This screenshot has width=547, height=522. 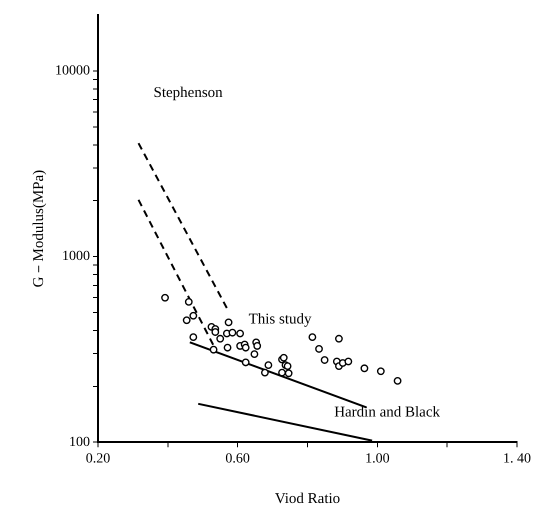 What do you see at coordinates (79, 442) in the screenshot?
I see `y-tick-label: 100` at bounding box center [79, 442].